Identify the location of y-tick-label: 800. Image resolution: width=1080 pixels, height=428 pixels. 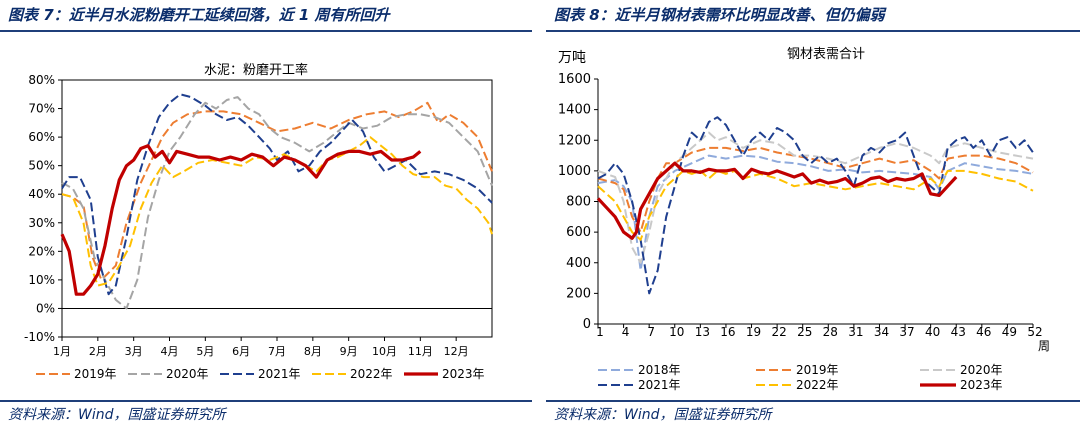
(578, 202).